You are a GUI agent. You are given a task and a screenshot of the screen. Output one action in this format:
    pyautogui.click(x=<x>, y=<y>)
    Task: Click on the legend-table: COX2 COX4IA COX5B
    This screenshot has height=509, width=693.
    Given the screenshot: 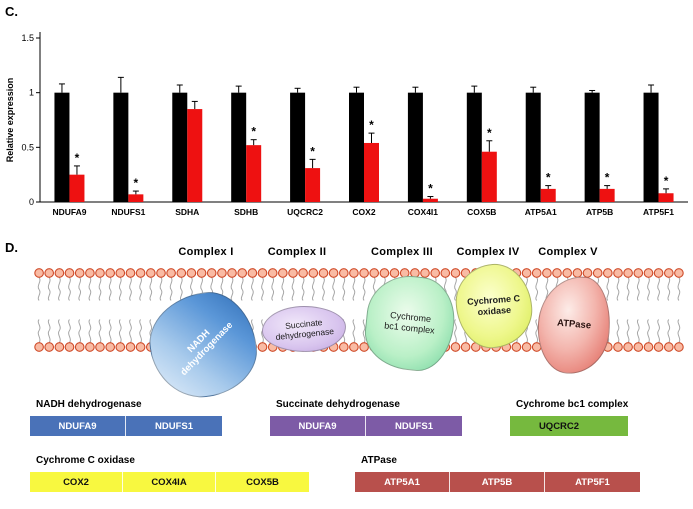 What is the action you would take?
    pyautogui.click(x=169, y=482)
    